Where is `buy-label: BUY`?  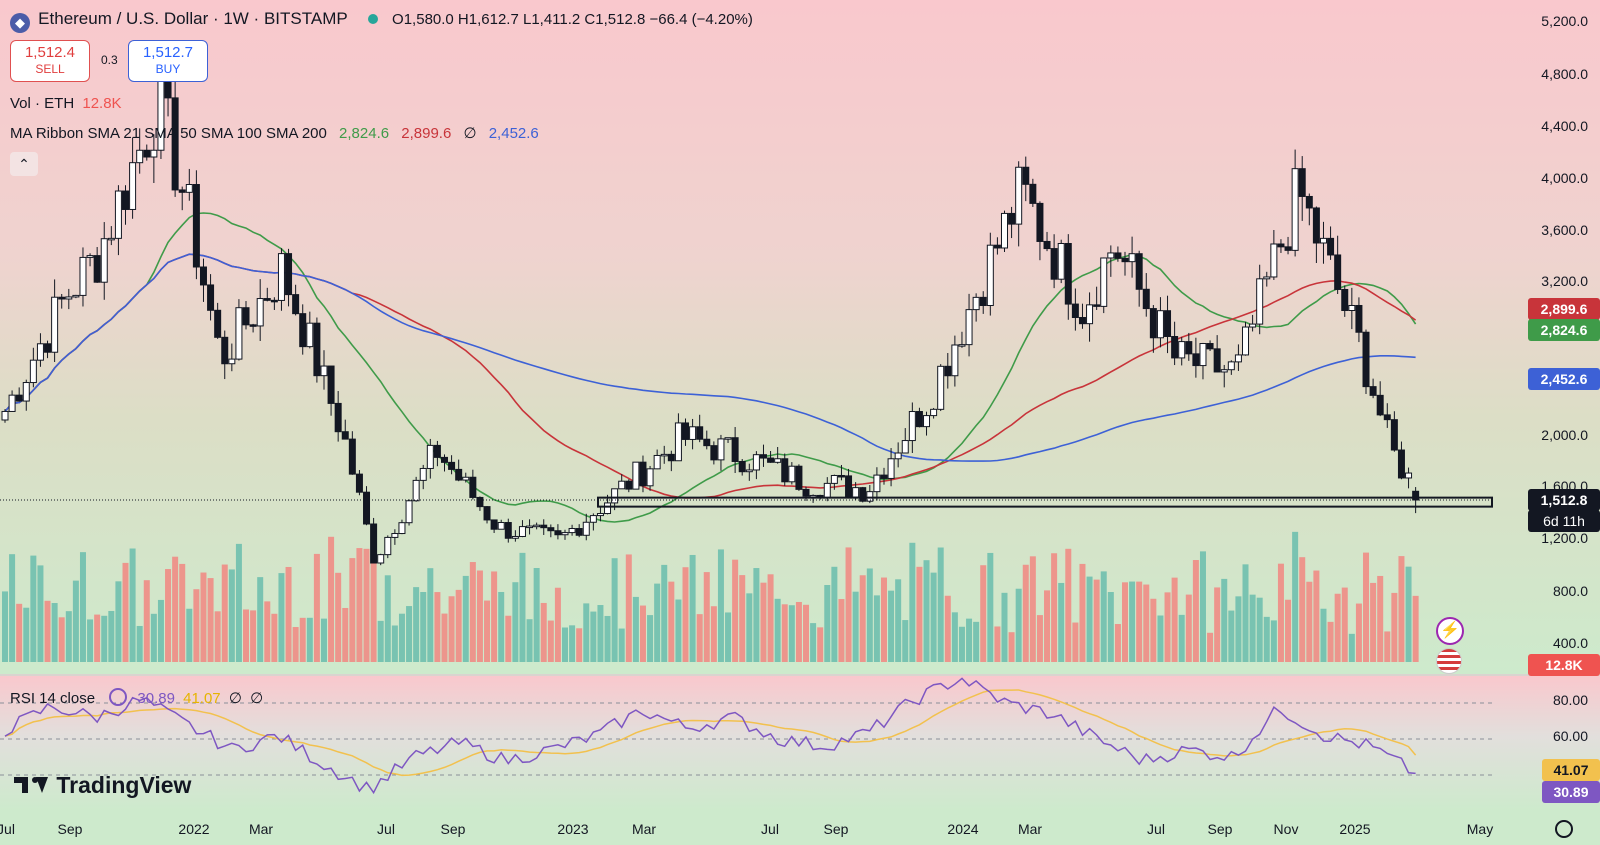 buy-label: BUY is located at coordinates (168, 69).